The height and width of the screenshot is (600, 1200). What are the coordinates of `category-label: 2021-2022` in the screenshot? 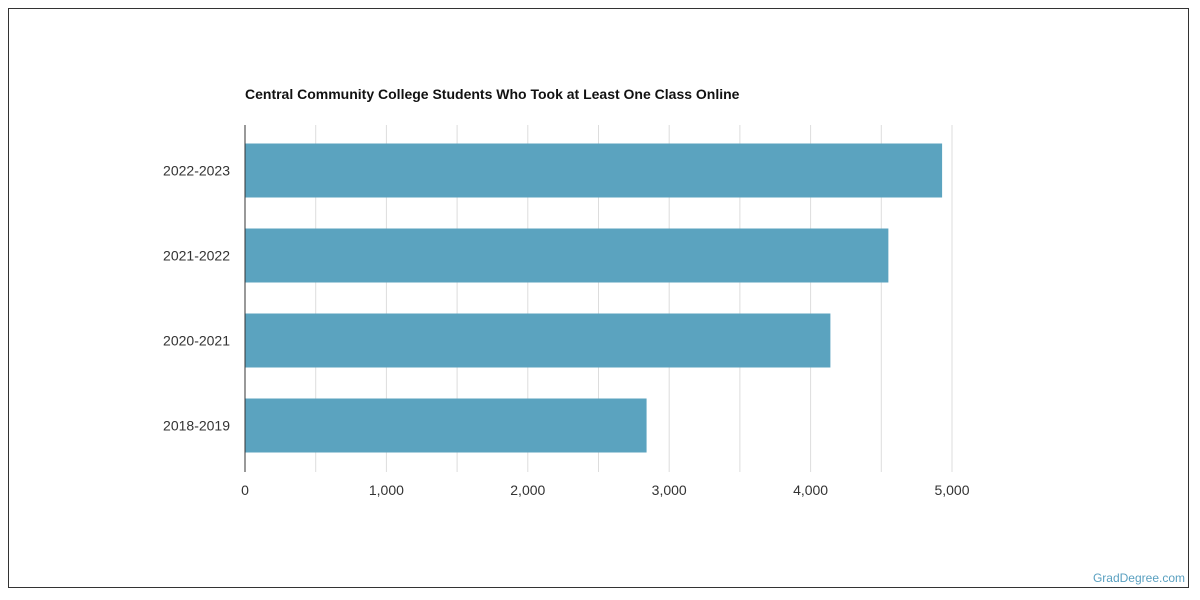 It's located at (196, 256).